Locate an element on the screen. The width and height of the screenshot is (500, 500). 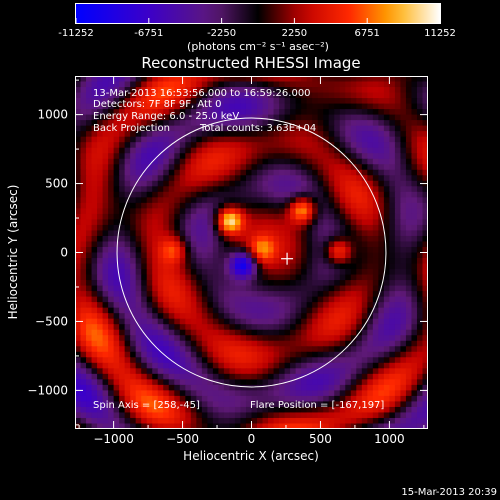
colorbar-frame is located at coordinates (258, 13).